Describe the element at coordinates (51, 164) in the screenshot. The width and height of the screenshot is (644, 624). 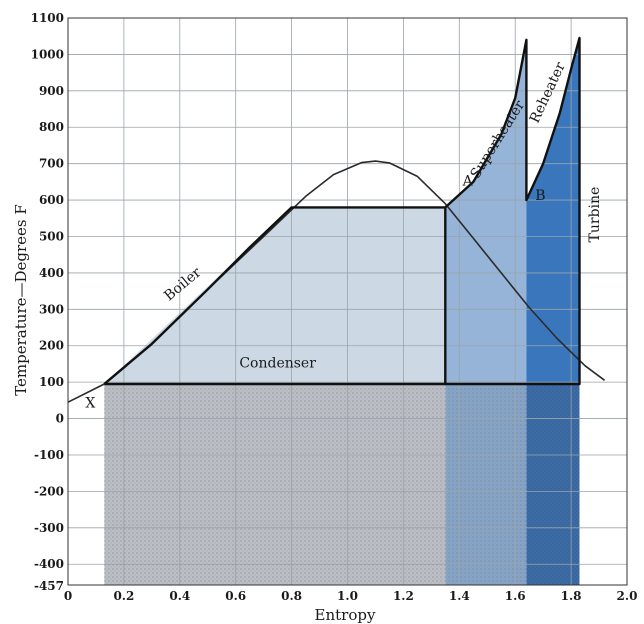
I see `y-tick-label: 700` at that location.